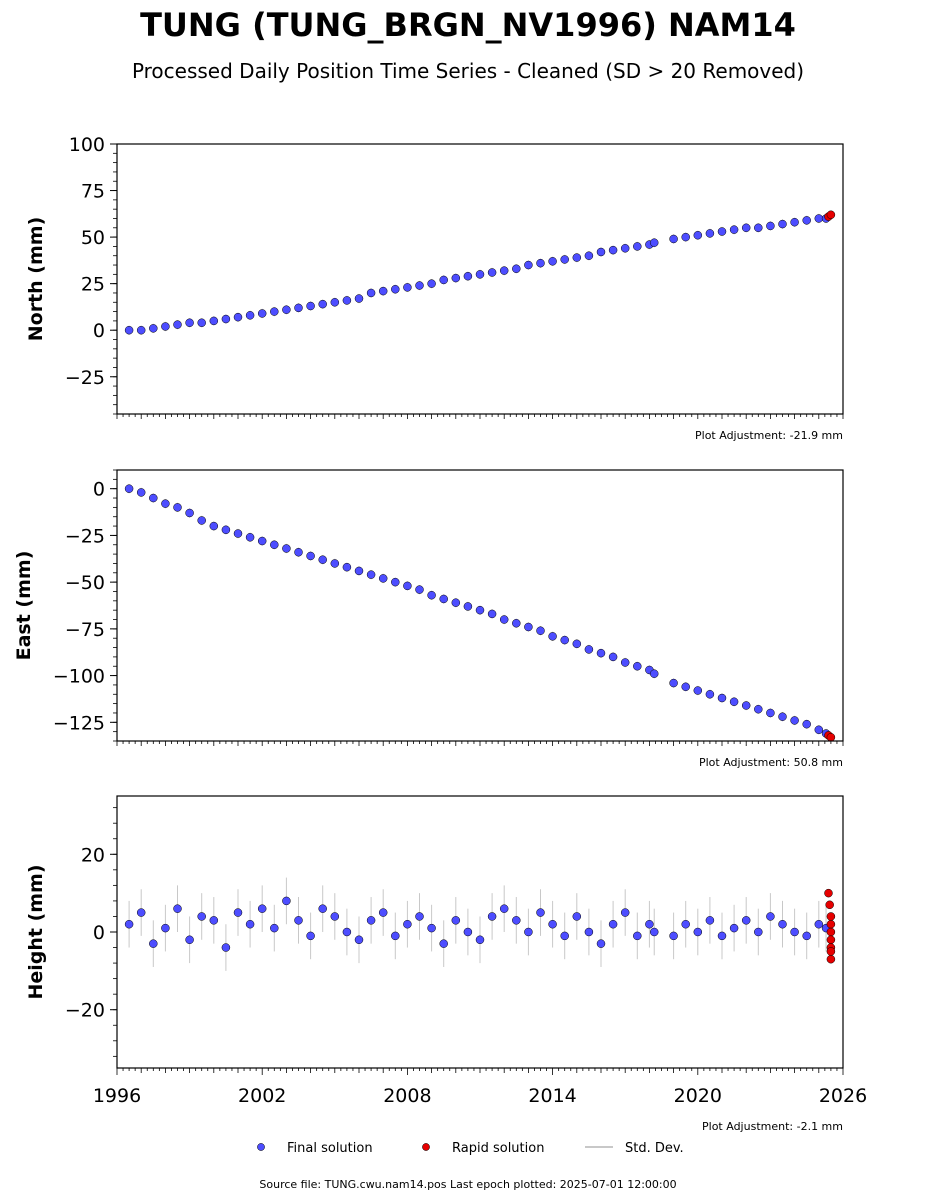 The image size is (937, 1200). Describe the element at coordinates (831, 215) in the screenshot. I see `north-rapid-point` at that location.